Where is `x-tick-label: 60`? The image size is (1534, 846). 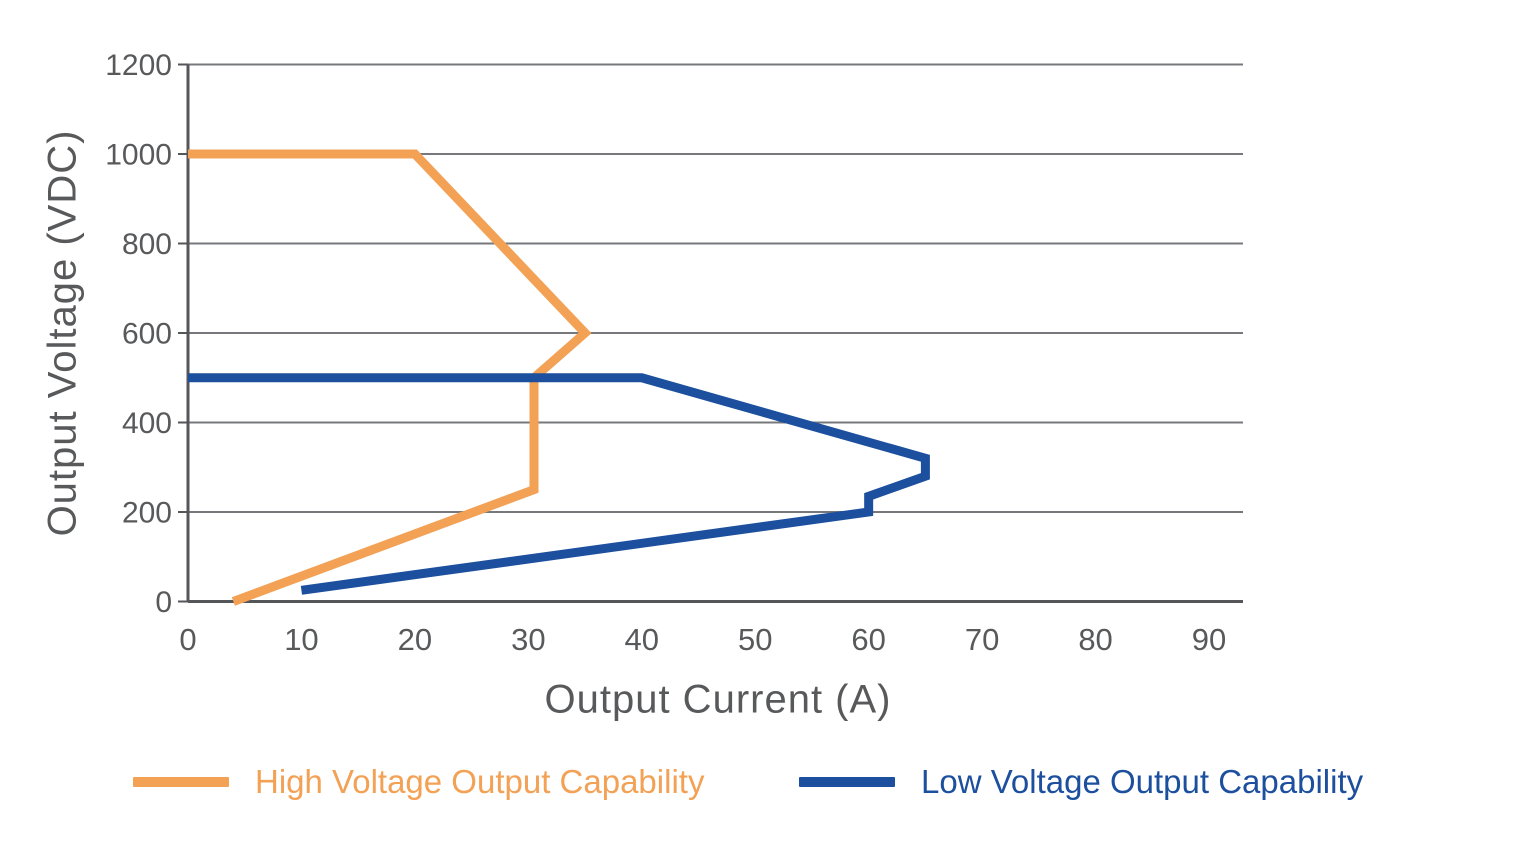 x-tick-label: 60 is located at coordinates (868, 639).